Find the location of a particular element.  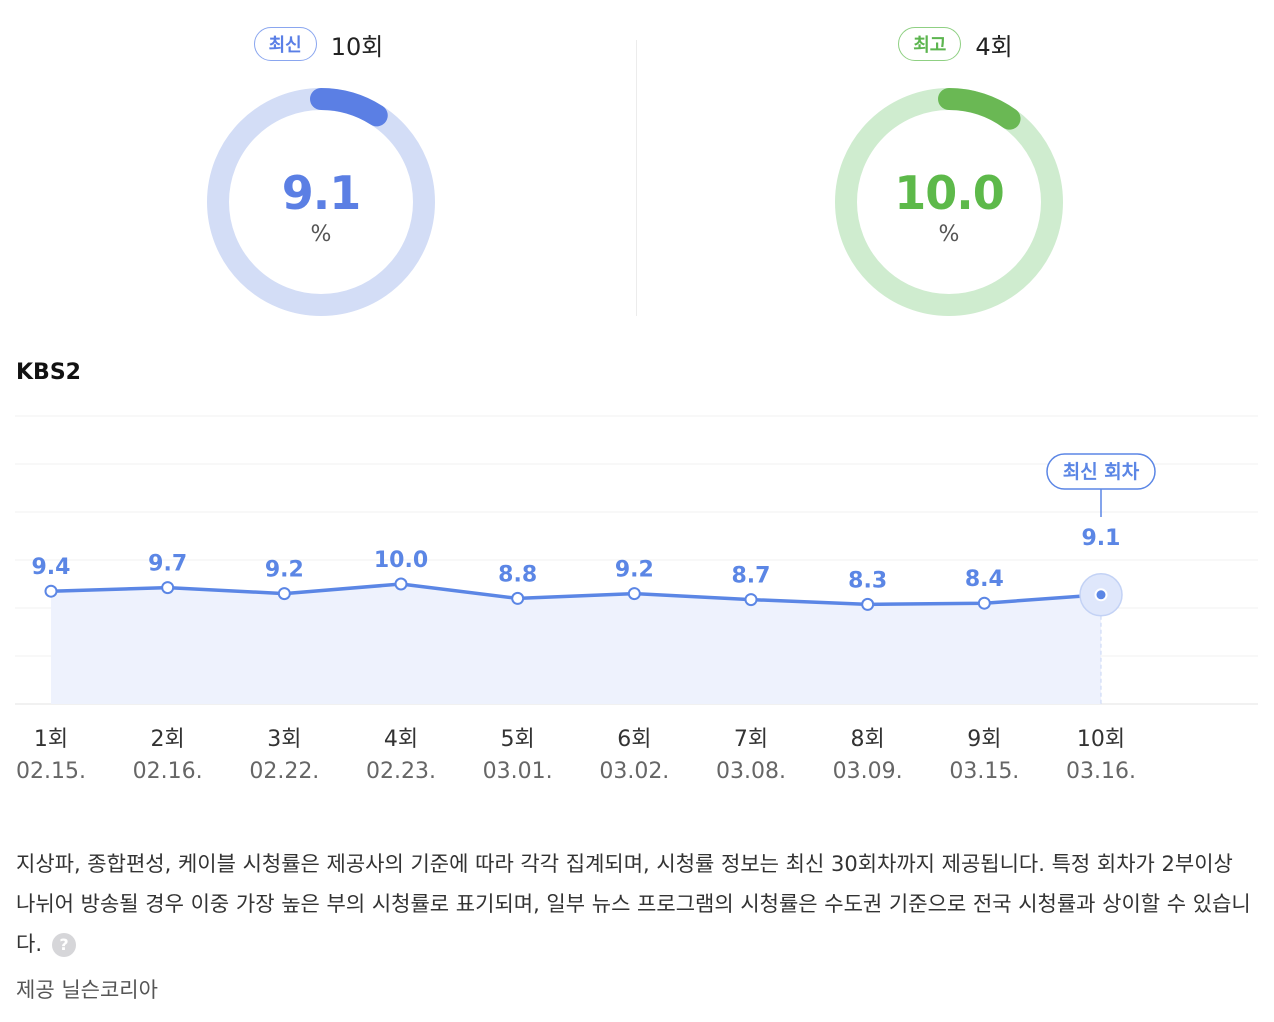

callout-badge is located at coordinates (1101, 471).